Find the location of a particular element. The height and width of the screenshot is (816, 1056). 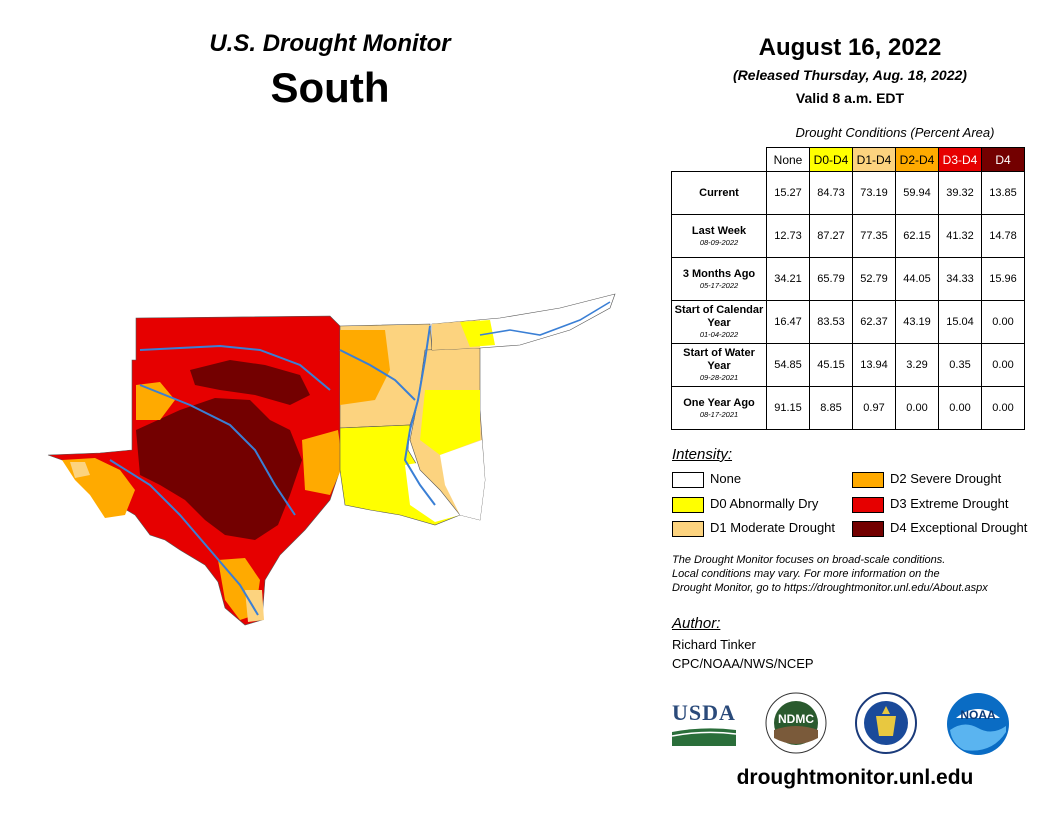

map-date: August 16, 2022 is located at coordinates (850, 47).